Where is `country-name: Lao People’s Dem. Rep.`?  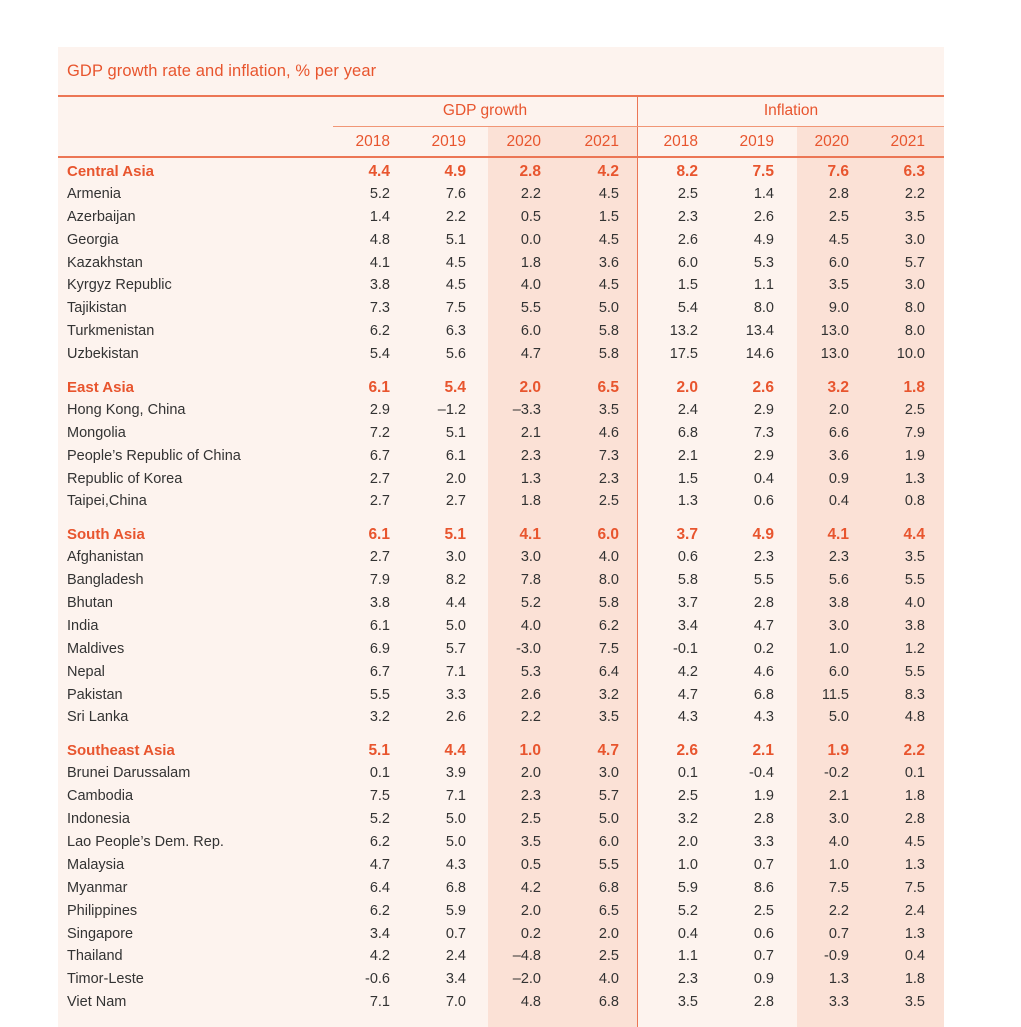
country-name: Lao People’s Dem. Rep. is located at coordinates (145, 841).